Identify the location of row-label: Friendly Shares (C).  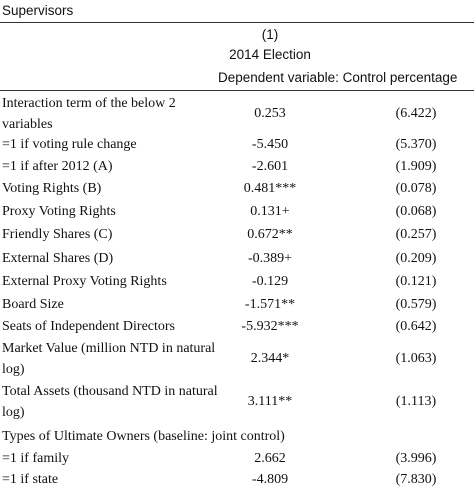
(57, 234).